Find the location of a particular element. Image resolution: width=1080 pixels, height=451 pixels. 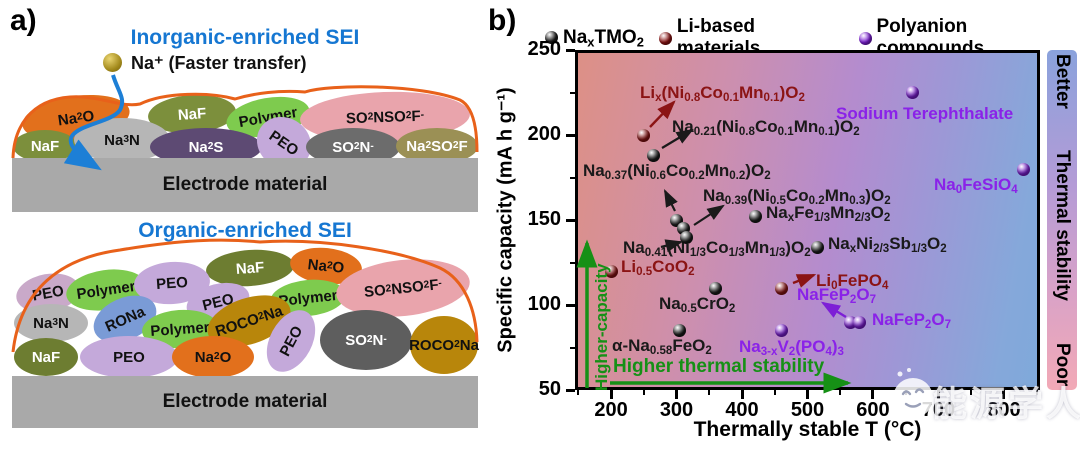

panel-a-label: a) is located at coordinates (23, 20).